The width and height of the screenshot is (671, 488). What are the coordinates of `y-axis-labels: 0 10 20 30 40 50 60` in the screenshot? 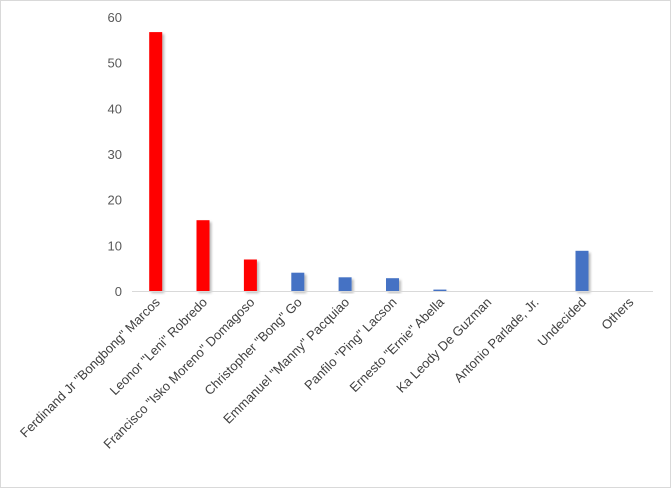 It's located at (115, 154).